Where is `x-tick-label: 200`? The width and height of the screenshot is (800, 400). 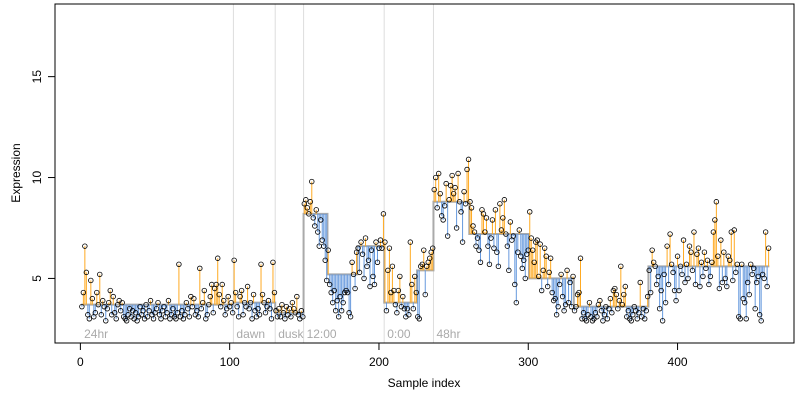 x-tick-label: 200 is located at coordinates (379, 362).